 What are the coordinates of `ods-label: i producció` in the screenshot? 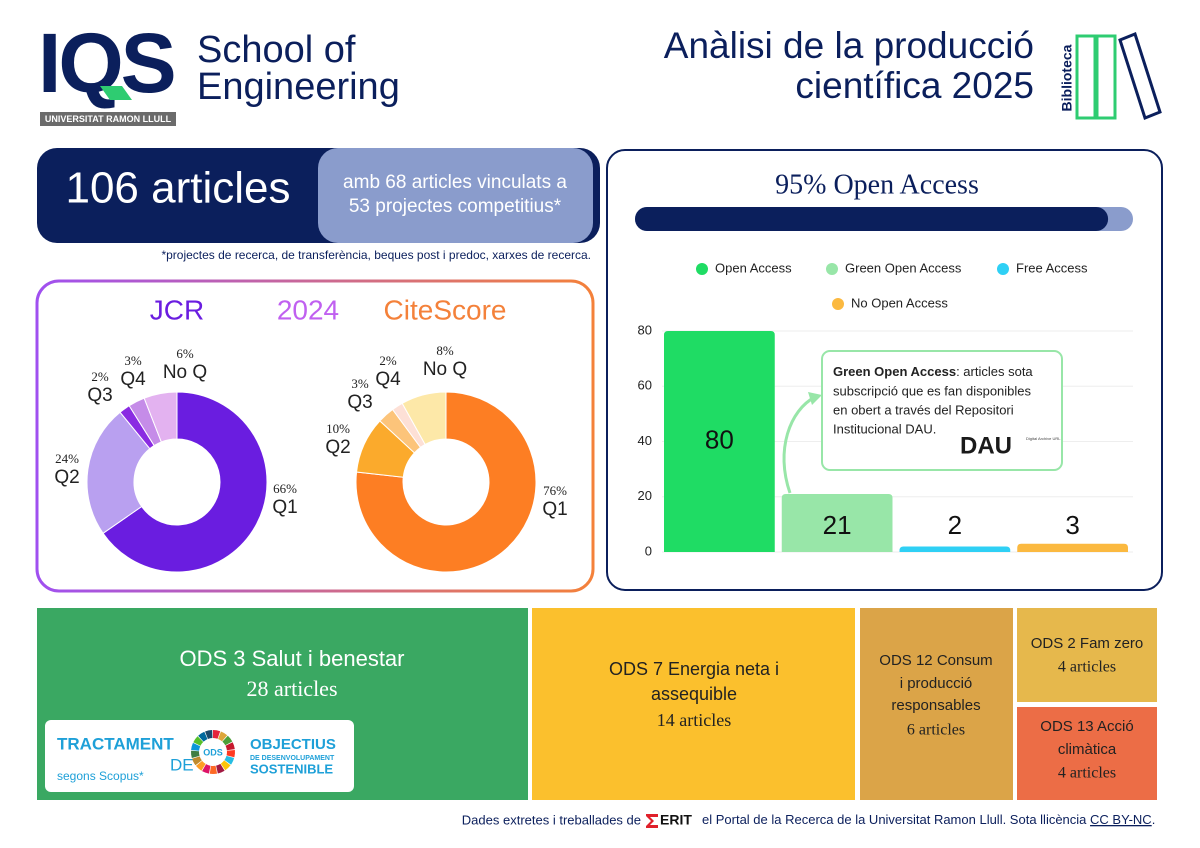 It's located at (936, 683).